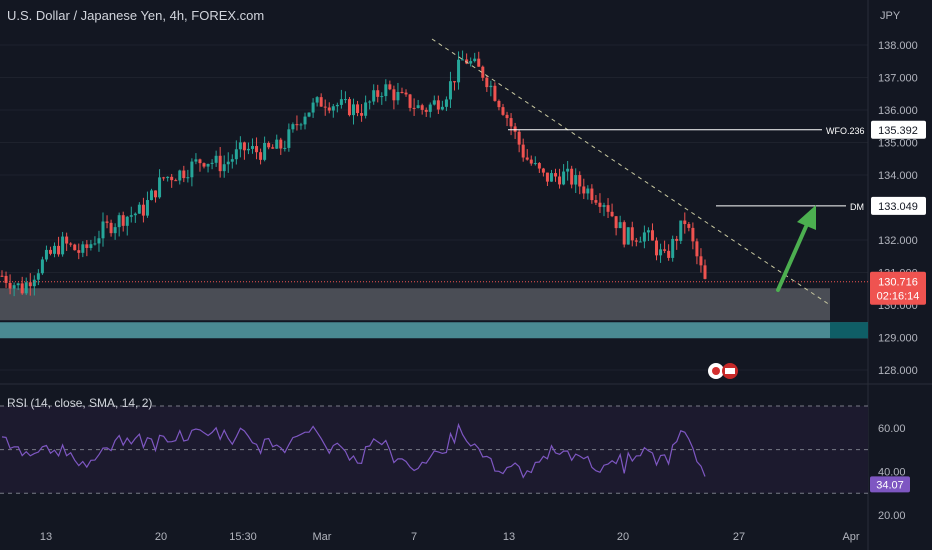 The height and width of the screenshot is (550, 932). What do you see at coordinates (434, 330) in the screenshot?
I see `demand-zone` at bounding box center [434, 330].